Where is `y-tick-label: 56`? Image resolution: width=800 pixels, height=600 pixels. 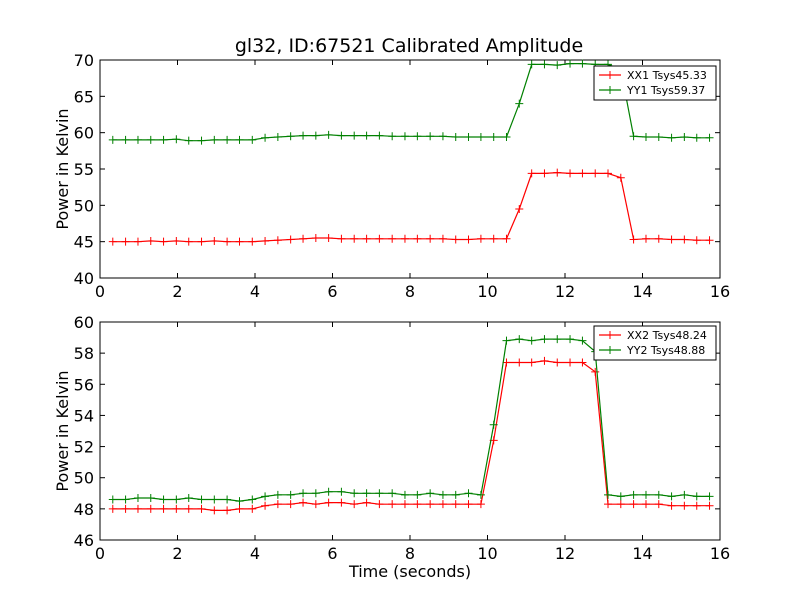
y-tick-label: 56 is located at coordinates (84, 384).